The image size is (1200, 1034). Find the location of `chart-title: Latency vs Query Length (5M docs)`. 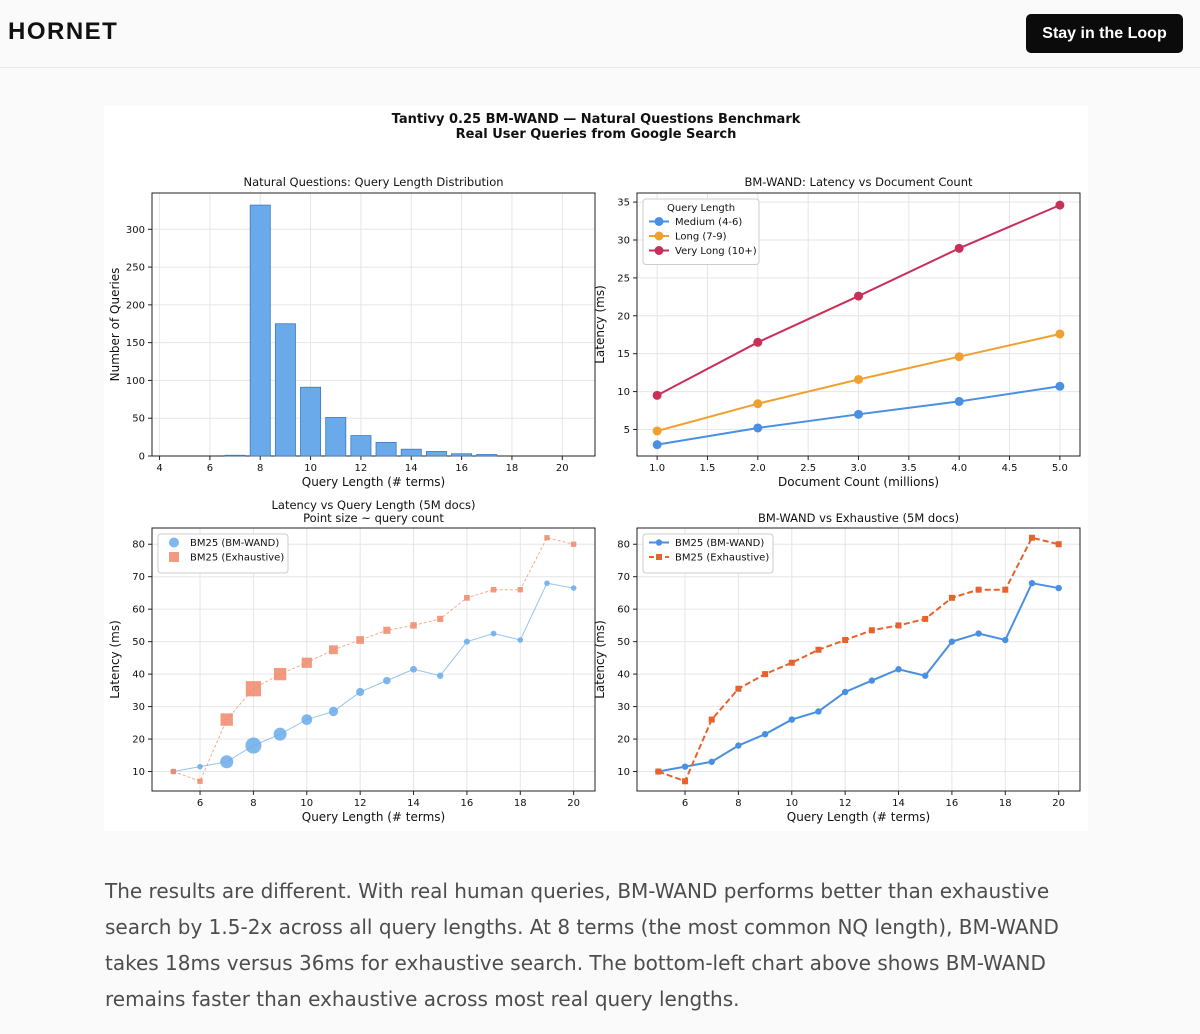

chart-title: Latency vs Query Length (5M docs) is located at coordinates (373, 505).